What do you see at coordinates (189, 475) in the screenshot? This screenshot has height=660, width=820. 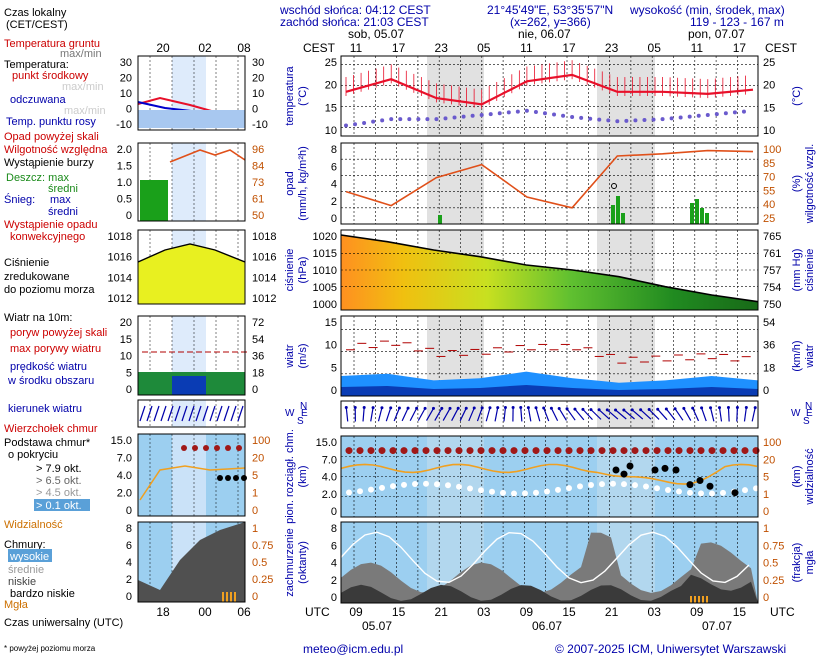 I see `mini-night` at bounding box center [189, 475].